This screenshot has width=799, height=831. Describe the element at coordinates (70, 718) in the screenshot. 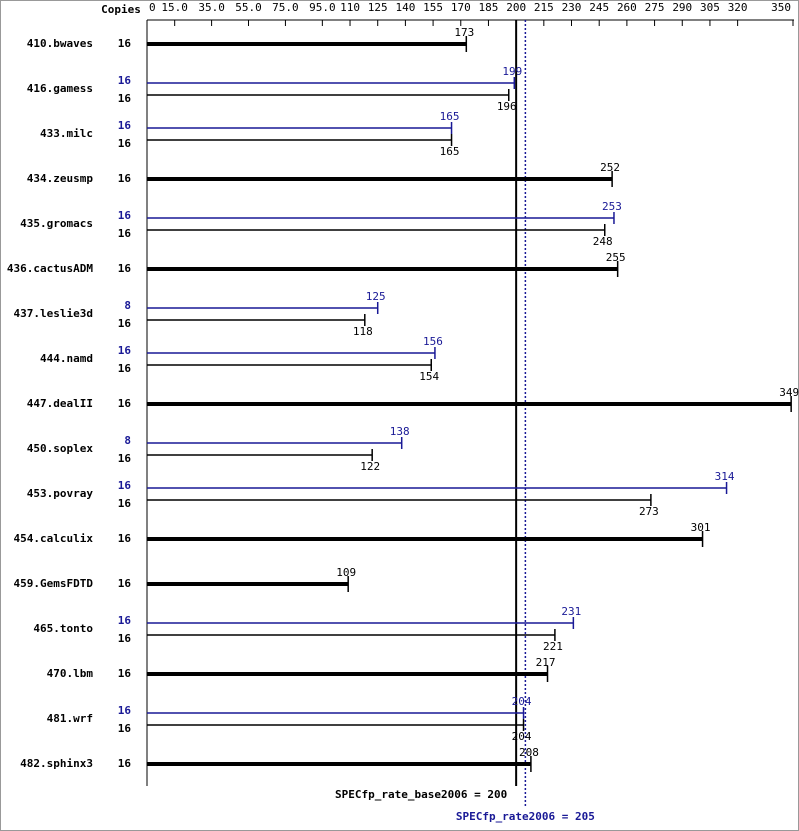

I see `category-label: 481.wrf` at that location.